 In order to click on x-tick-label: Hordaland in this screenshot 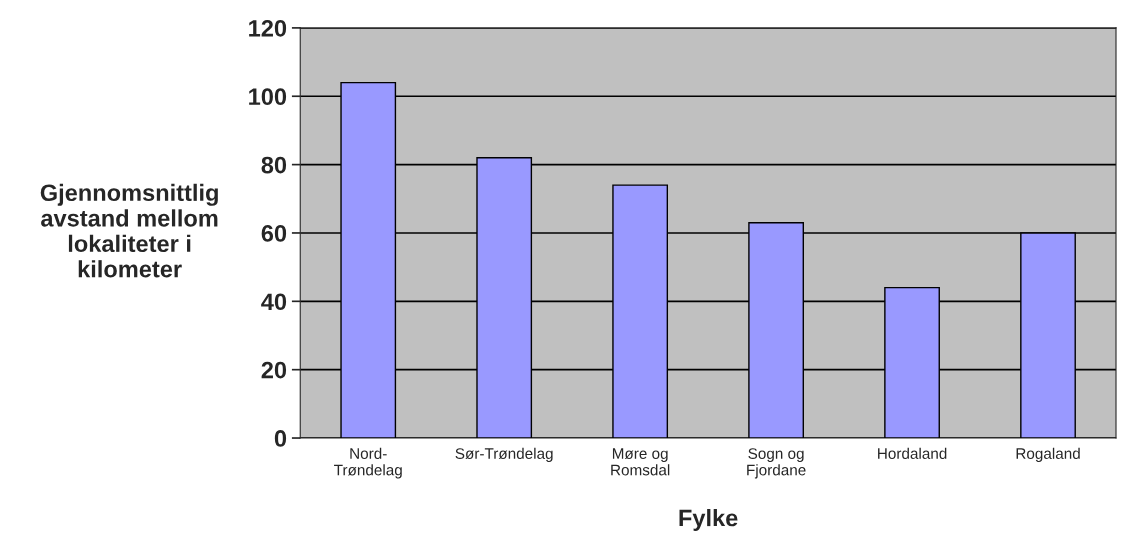, I will do `click(912, 453)`.